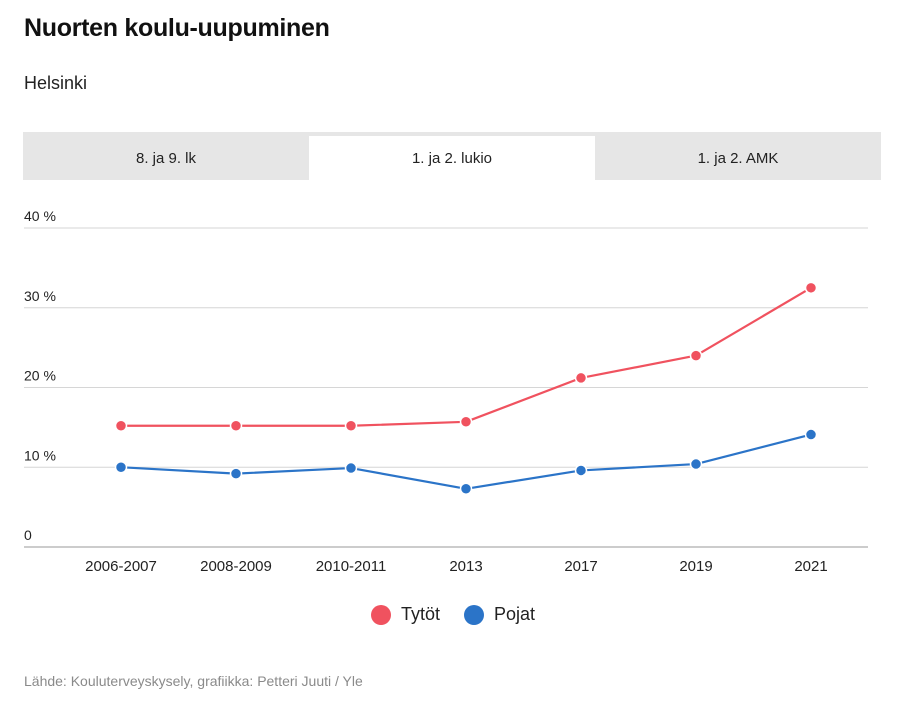 This screenshot has height=714, width=906. I want to click on x-tick-label: 2013, so click(465, 566).